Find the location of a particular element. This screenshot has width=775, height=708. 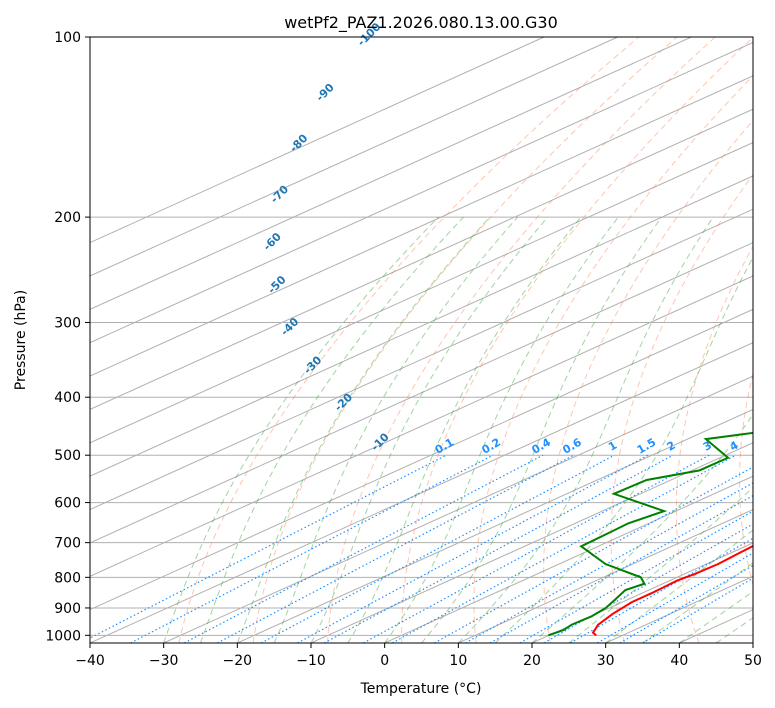

x-tick-label: 50 is located at coordinates (753, 661).